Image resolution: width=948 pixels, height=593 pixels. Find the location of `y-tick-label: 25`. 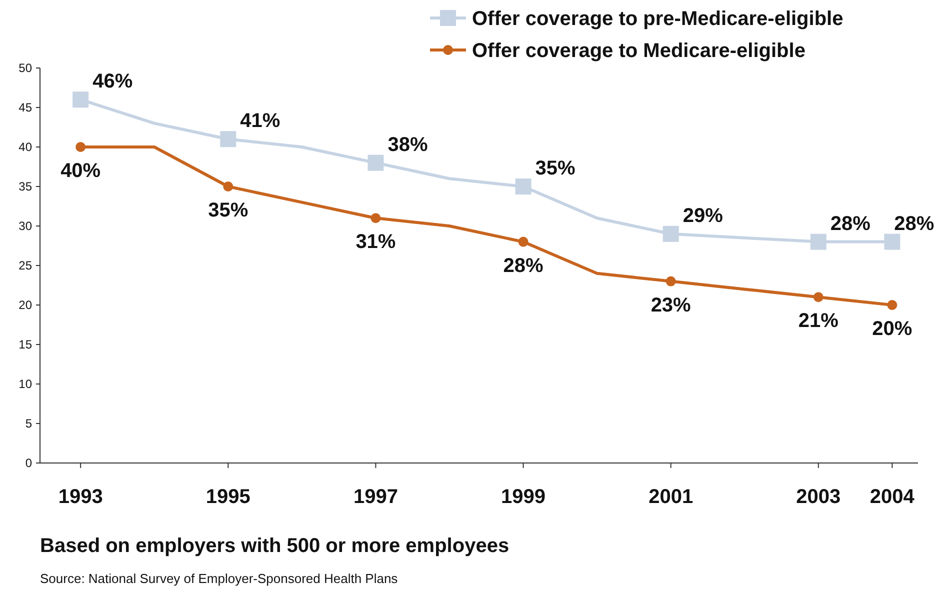

y-tick-label: 25 is located at coordinates (25, 265).